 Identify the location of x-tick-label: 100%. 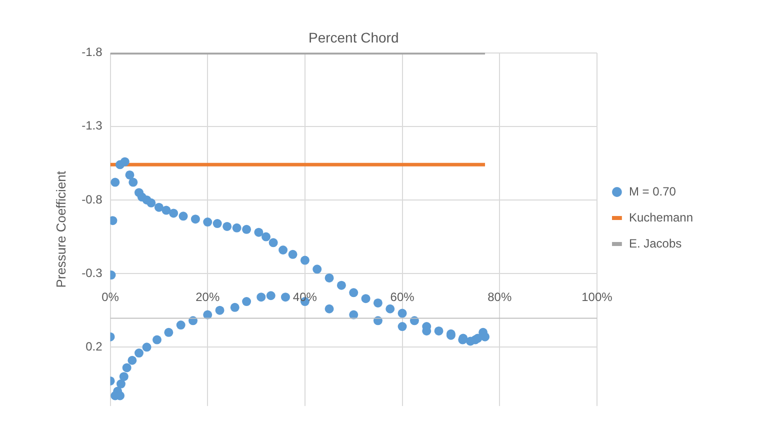
(597, 297).